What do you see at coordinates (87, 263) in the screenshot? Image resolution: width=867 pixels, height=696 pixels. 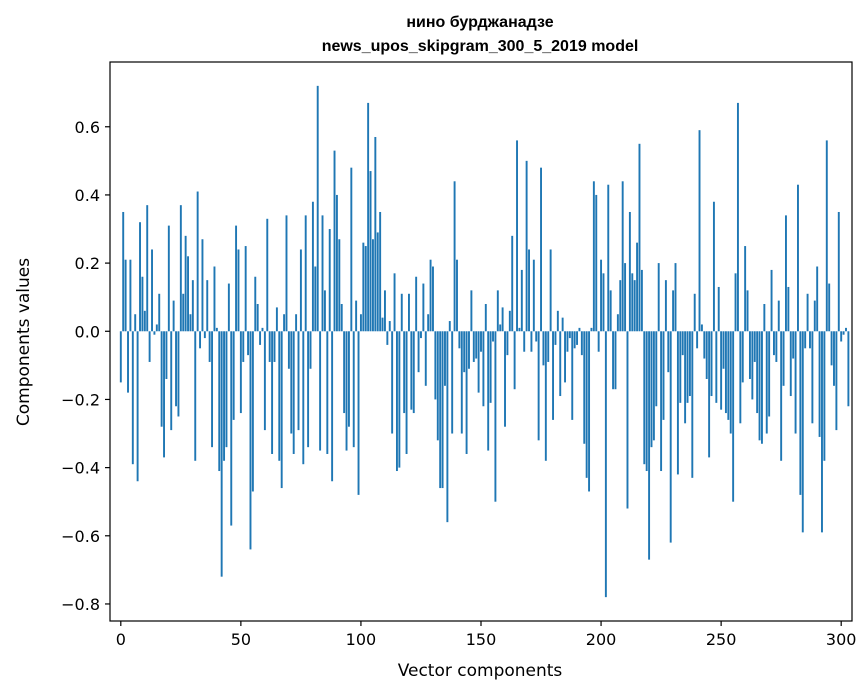 I see `y-tick-label: 0.2` at bounding box center [87, 263].